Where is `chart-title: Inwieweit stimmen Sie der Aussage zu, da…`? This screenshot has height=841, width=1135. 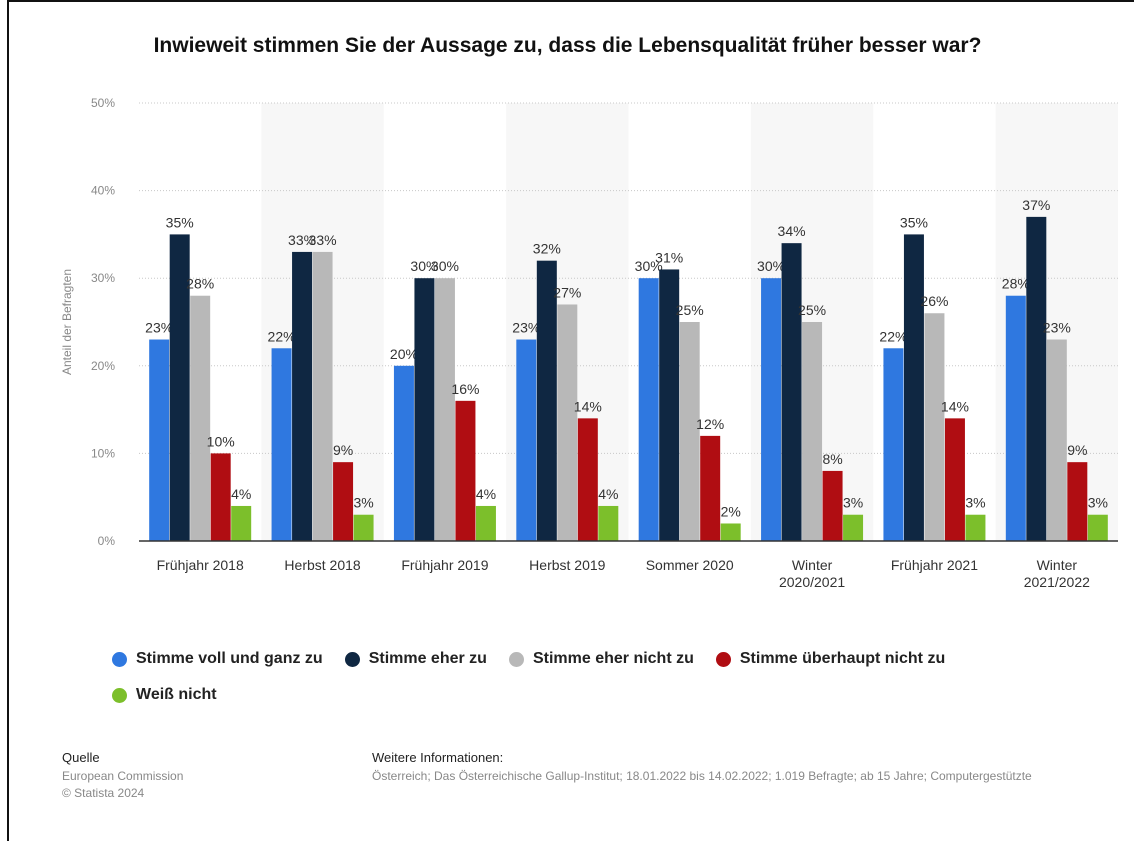 chart-title: Inwieweit stimmen Sie der Aussage zu, da… is located at coordinates (567, 45).